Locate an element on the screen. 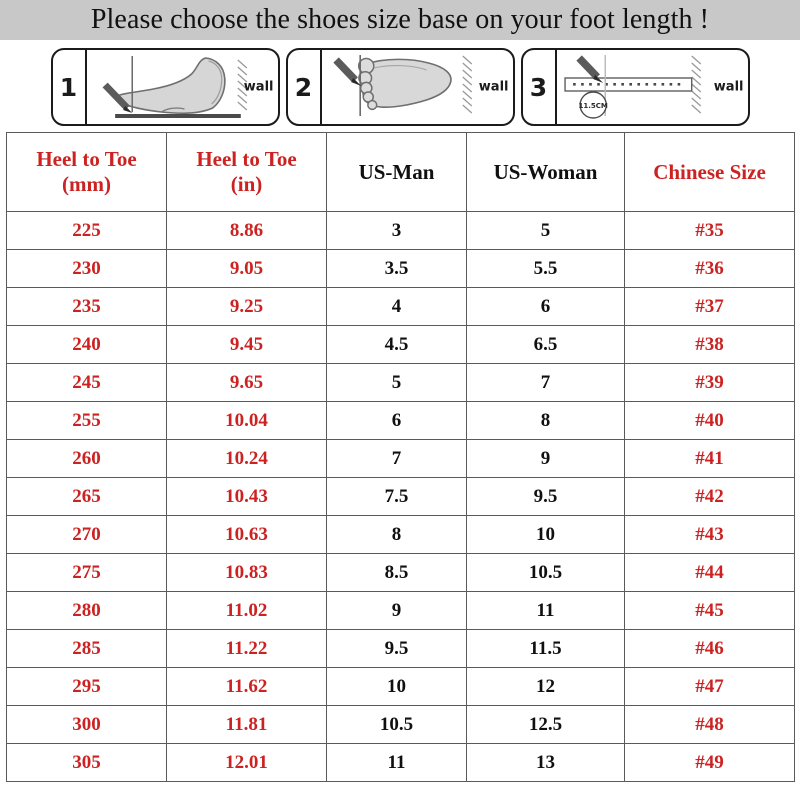  cell-us-man: 3.5 is located at coordinates (396, 268).